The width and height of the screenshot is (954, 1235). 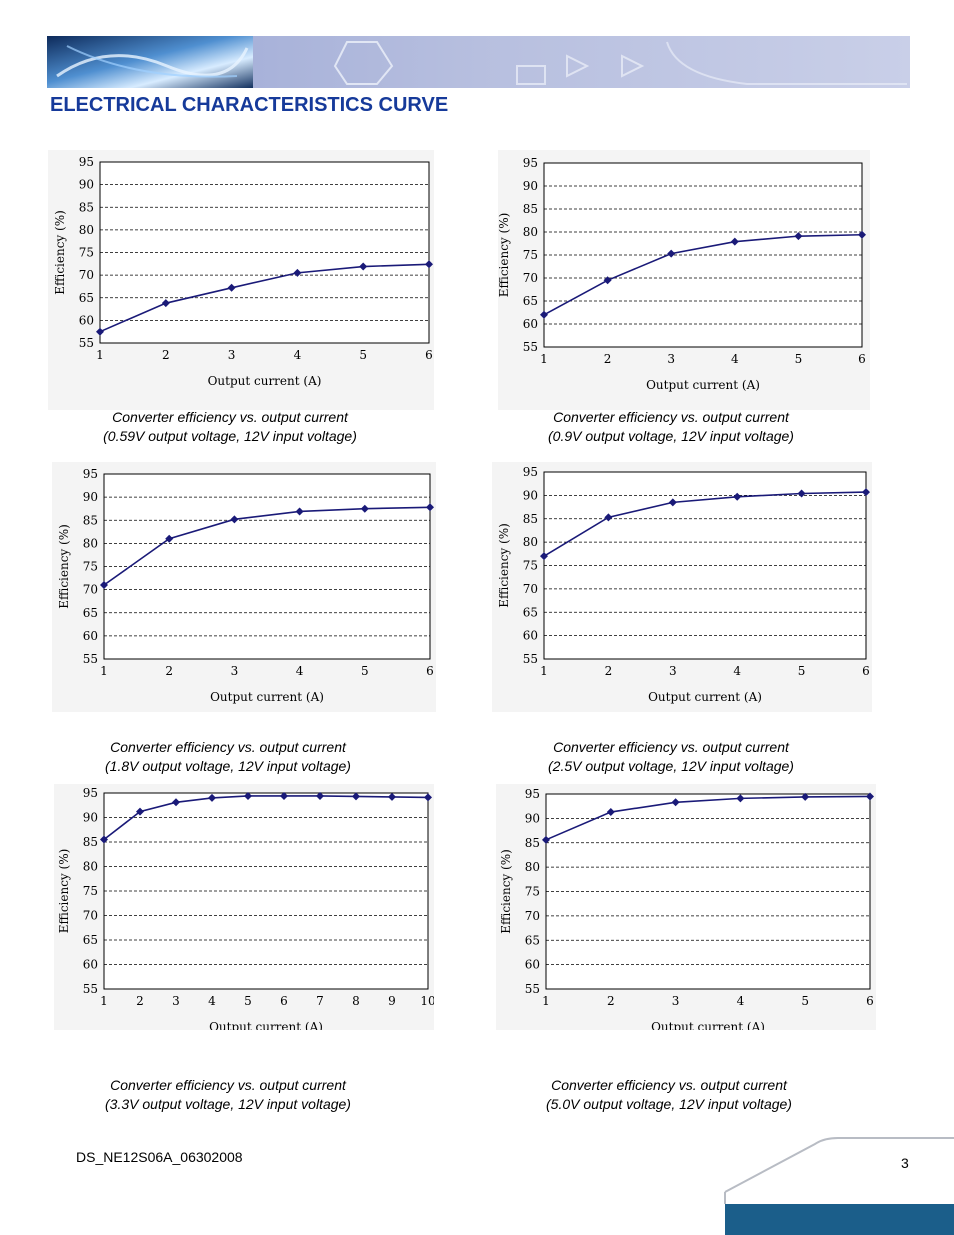 I want to click on x-tick-label: 7, so click(x=320, y=1001).